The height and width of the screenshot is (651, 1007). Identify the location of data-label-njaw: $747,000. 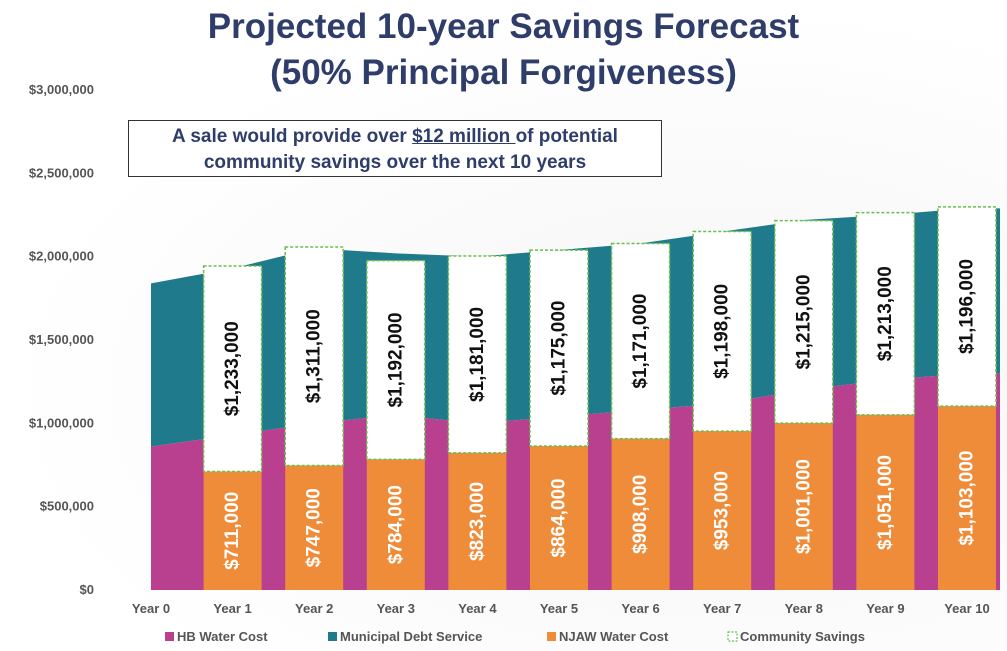
(314, 527).